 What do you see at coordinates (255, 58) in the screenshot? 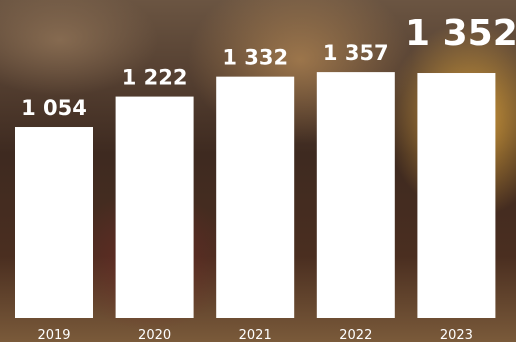
I see `value-label: 1 332` at bounding box center [255, 58].